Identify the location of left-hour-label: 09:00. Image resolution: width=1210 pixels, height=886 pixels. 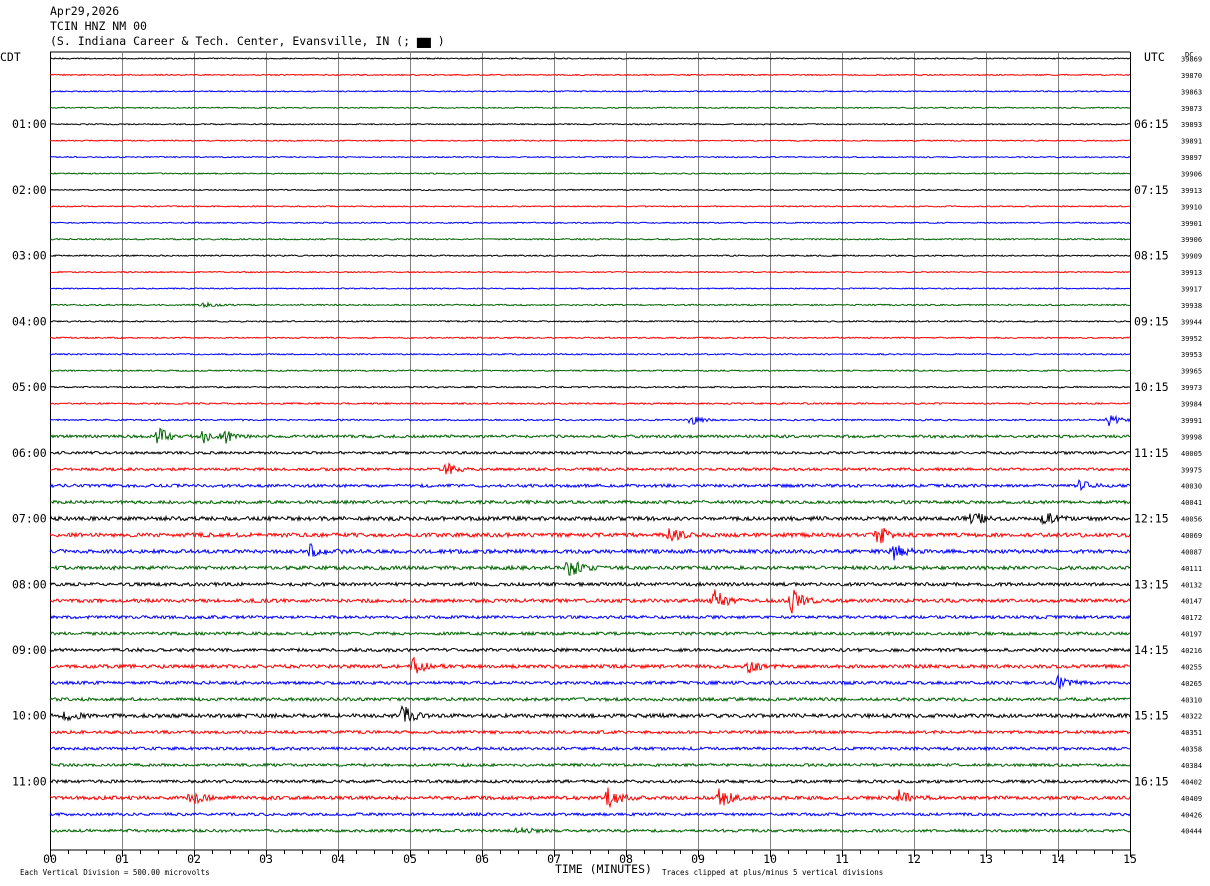
(29, 650).